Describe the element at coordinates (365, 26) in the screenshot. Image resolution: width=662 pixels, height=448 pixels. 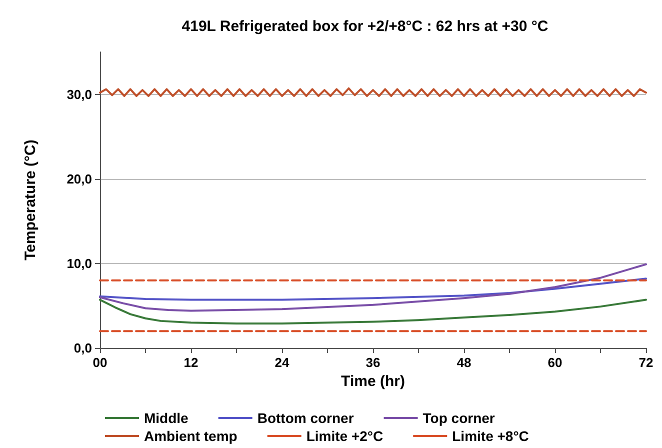
I see `chart-title: 419L Refrigerated box for +2/+8°C : 62 hrs at +30 °C` at that location.